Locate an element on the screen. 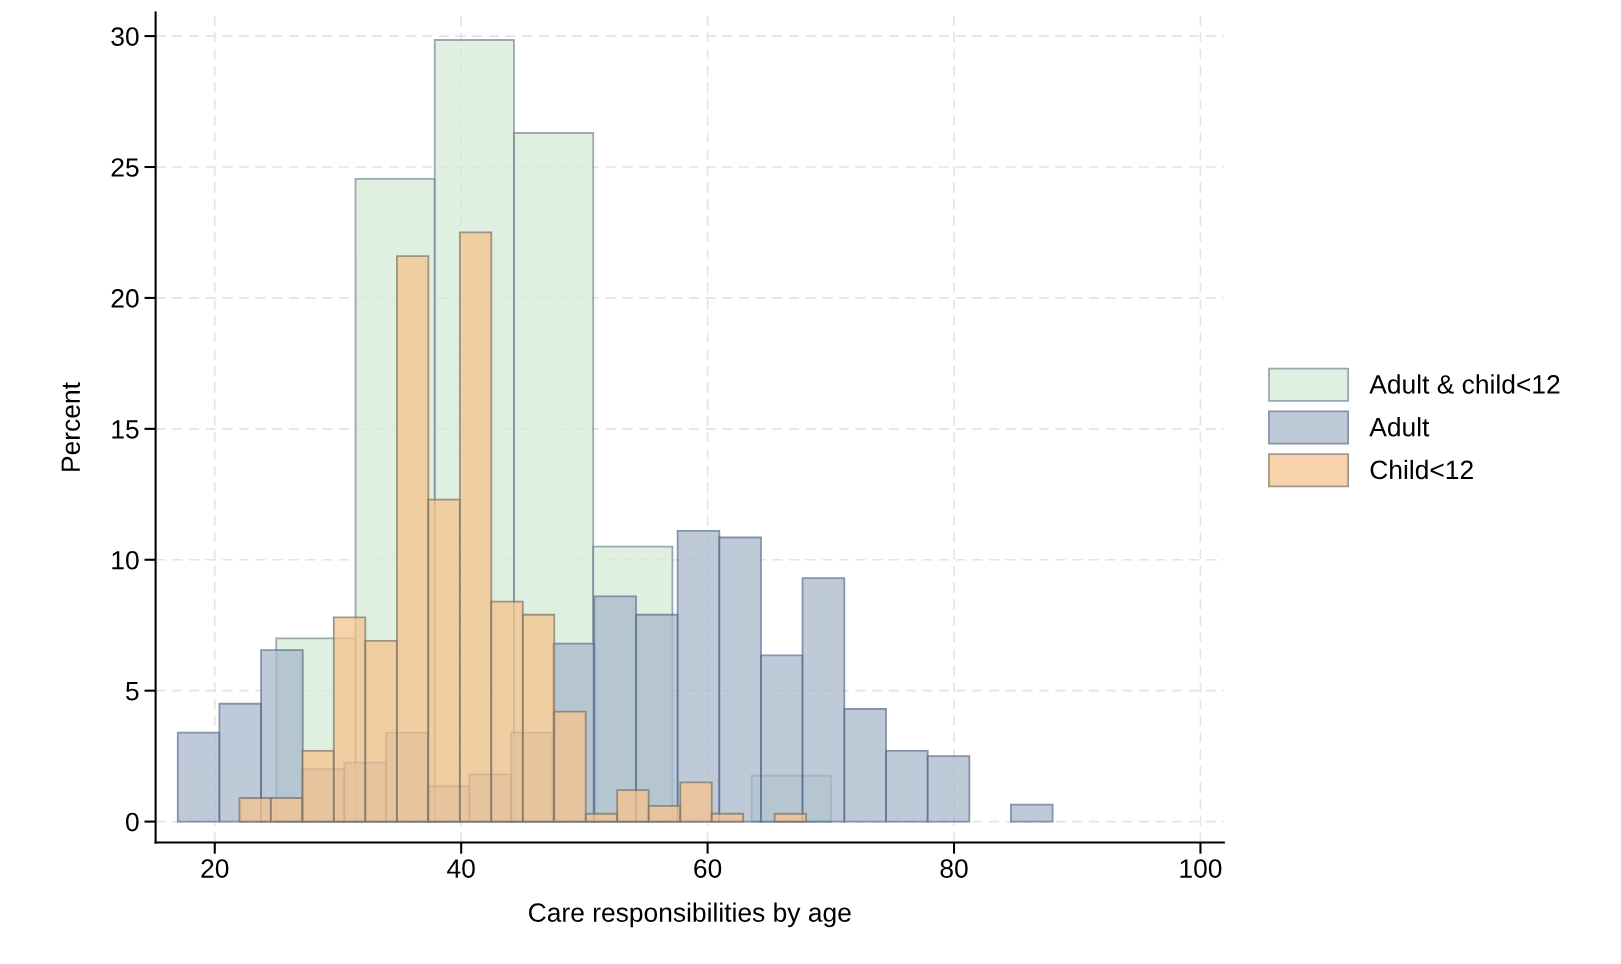 This screenshot has width=1621, height=964. x-tick-label: 100 is located at coordinates (1201, 868).